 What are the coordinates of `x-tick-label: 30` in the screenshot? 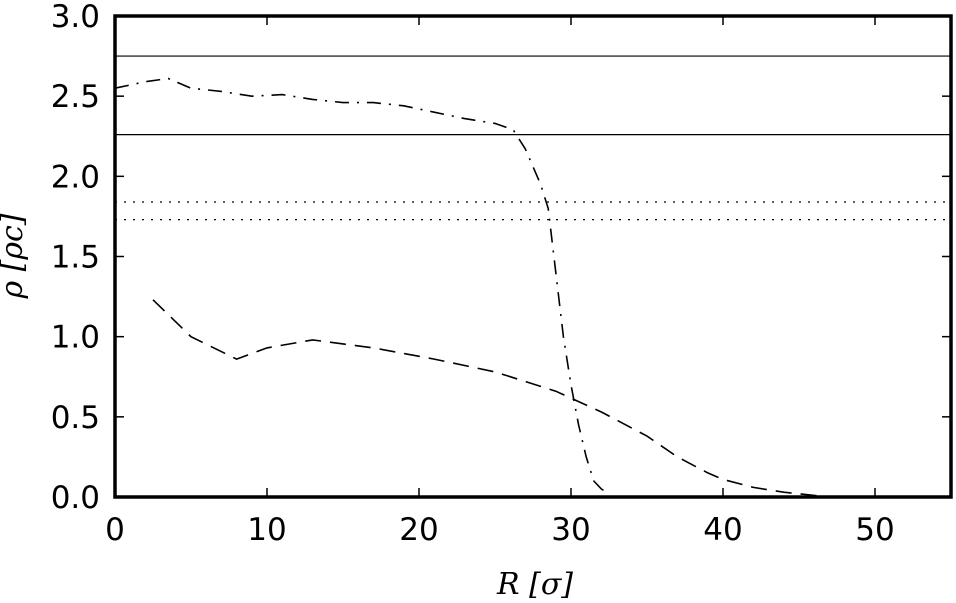 It's located at (570, 530).